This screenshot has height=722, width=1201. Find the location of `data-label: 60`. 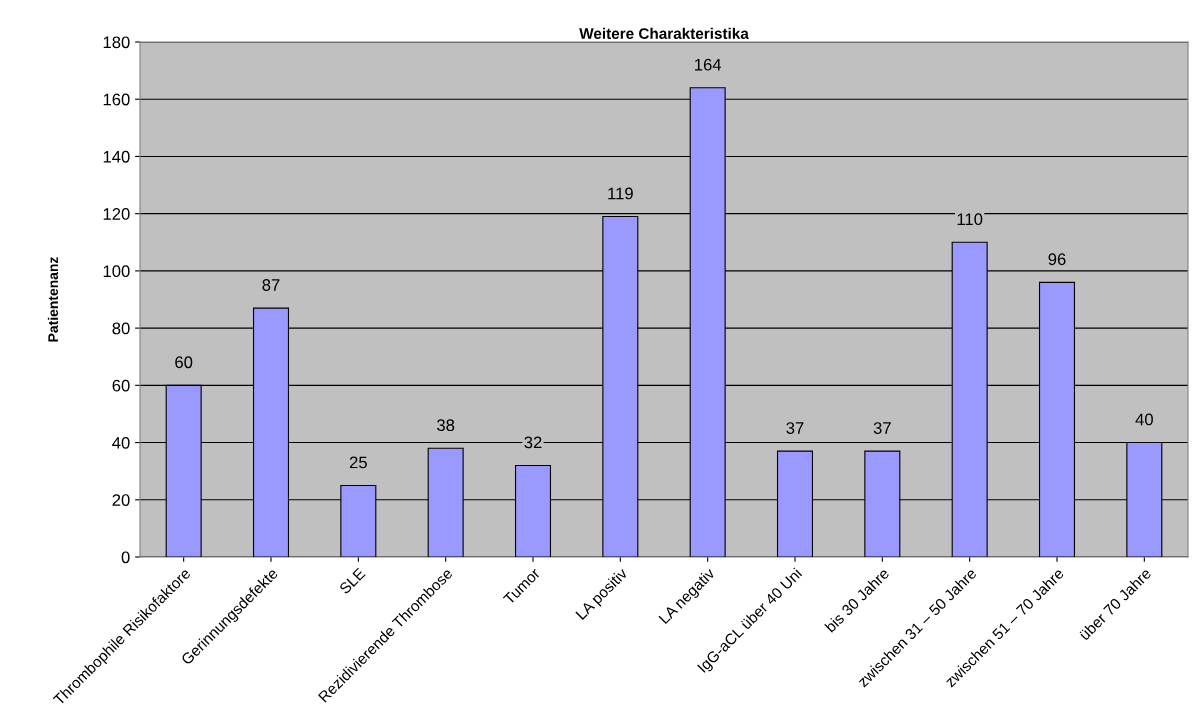

data-label: 60 is located at coordinates (184, 362).